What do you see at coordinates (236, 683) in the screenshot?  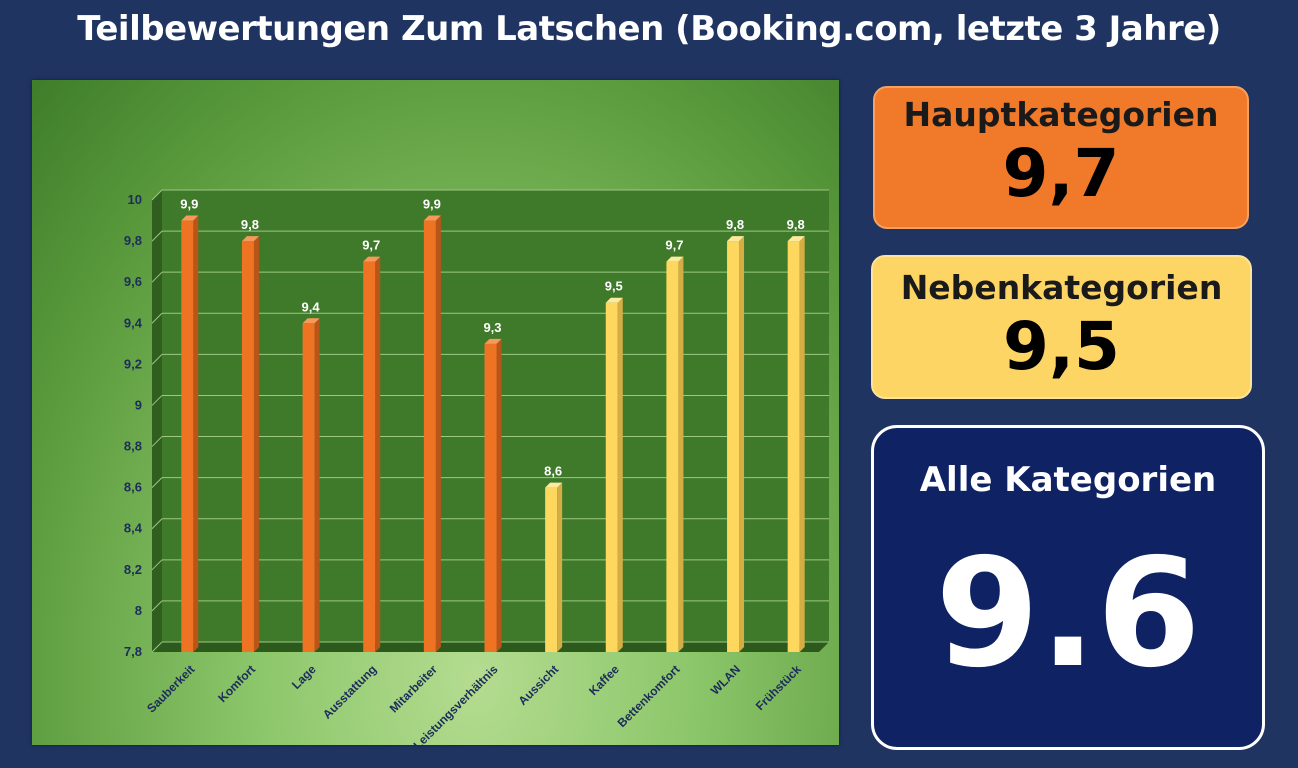 I see `x-tick-label: Komfort` at bounding box center [236, 683].